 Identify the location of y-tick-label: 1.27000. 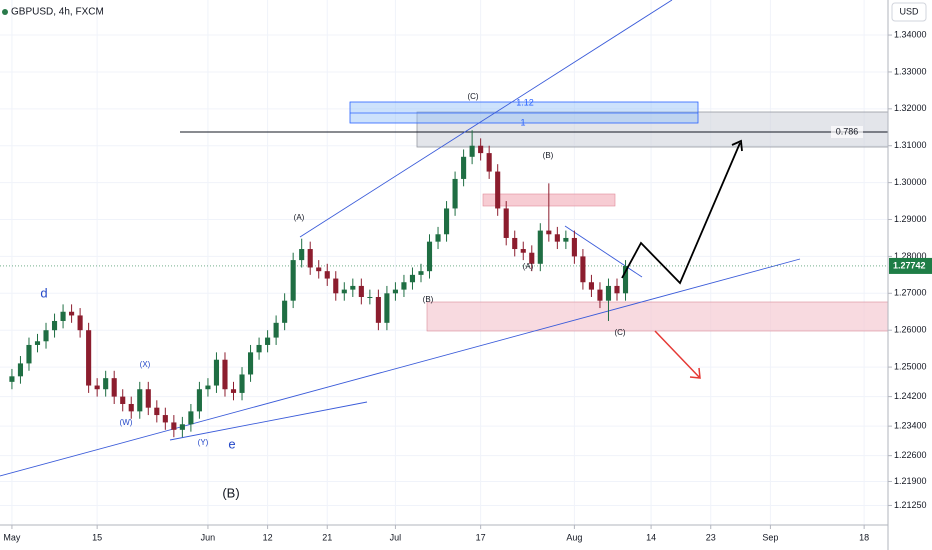
(910, 293).